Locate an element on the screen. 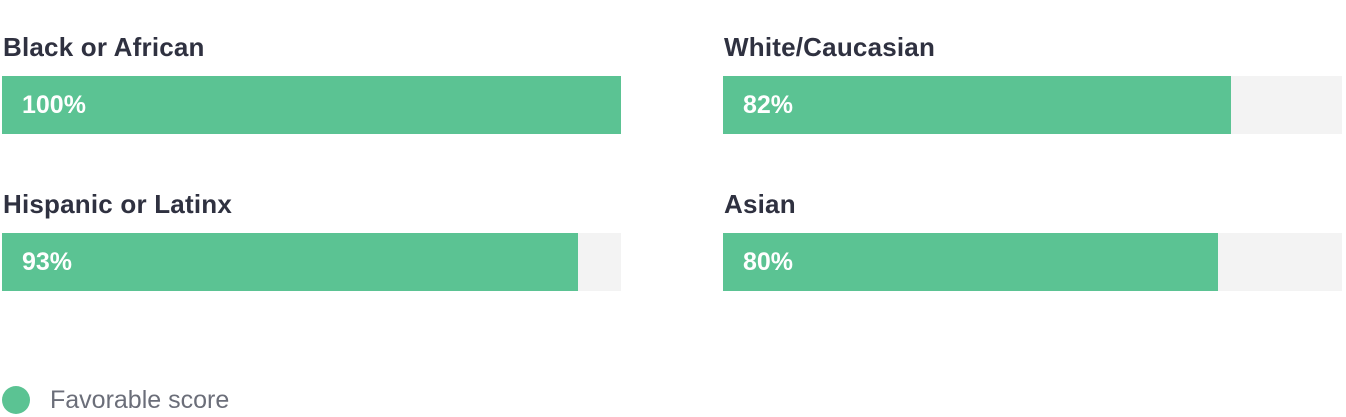 This screenshot has width=1346, height=417. bar-fill: 100% is located at coordinates (311, 105).